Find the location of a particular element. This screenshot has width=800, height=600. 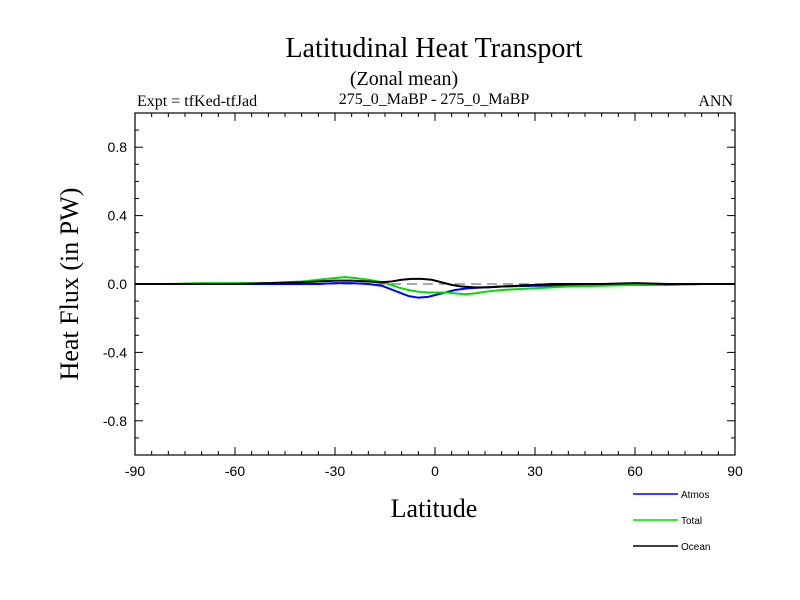

season-label: ANN is located at coordinates (715, 101).